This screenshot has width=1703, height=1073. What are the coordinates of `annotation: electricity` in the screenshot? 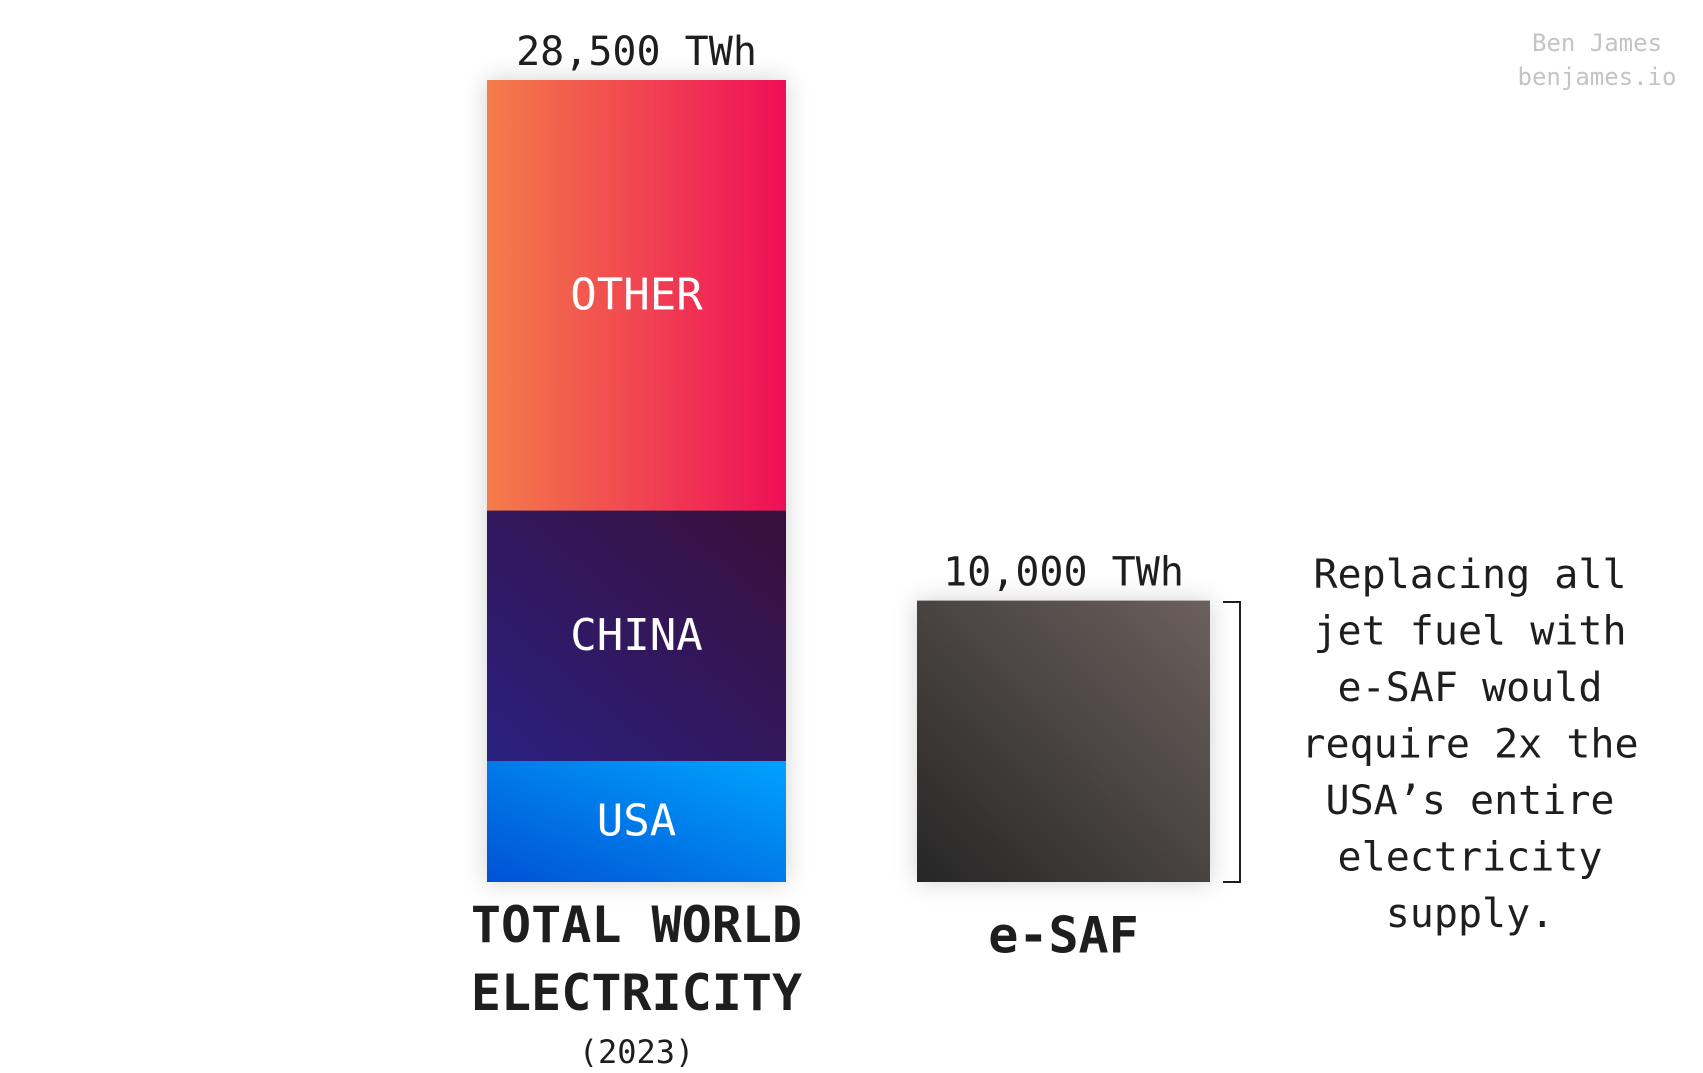 It's located at (1470, 858).